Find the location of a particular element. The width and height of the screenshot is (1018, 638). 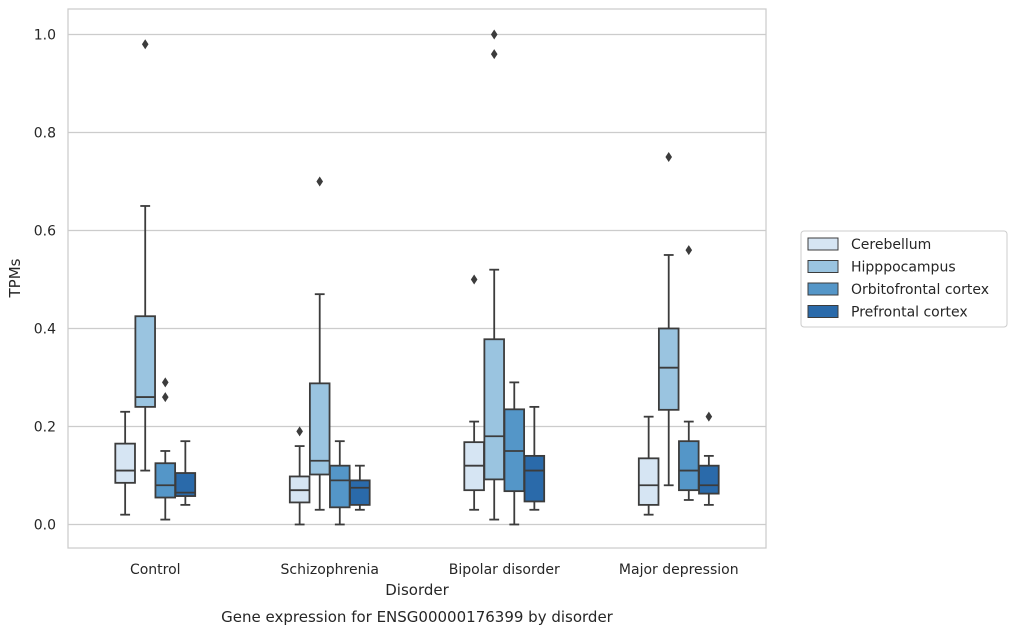

legend-frame is located at coordinates (904, 279).